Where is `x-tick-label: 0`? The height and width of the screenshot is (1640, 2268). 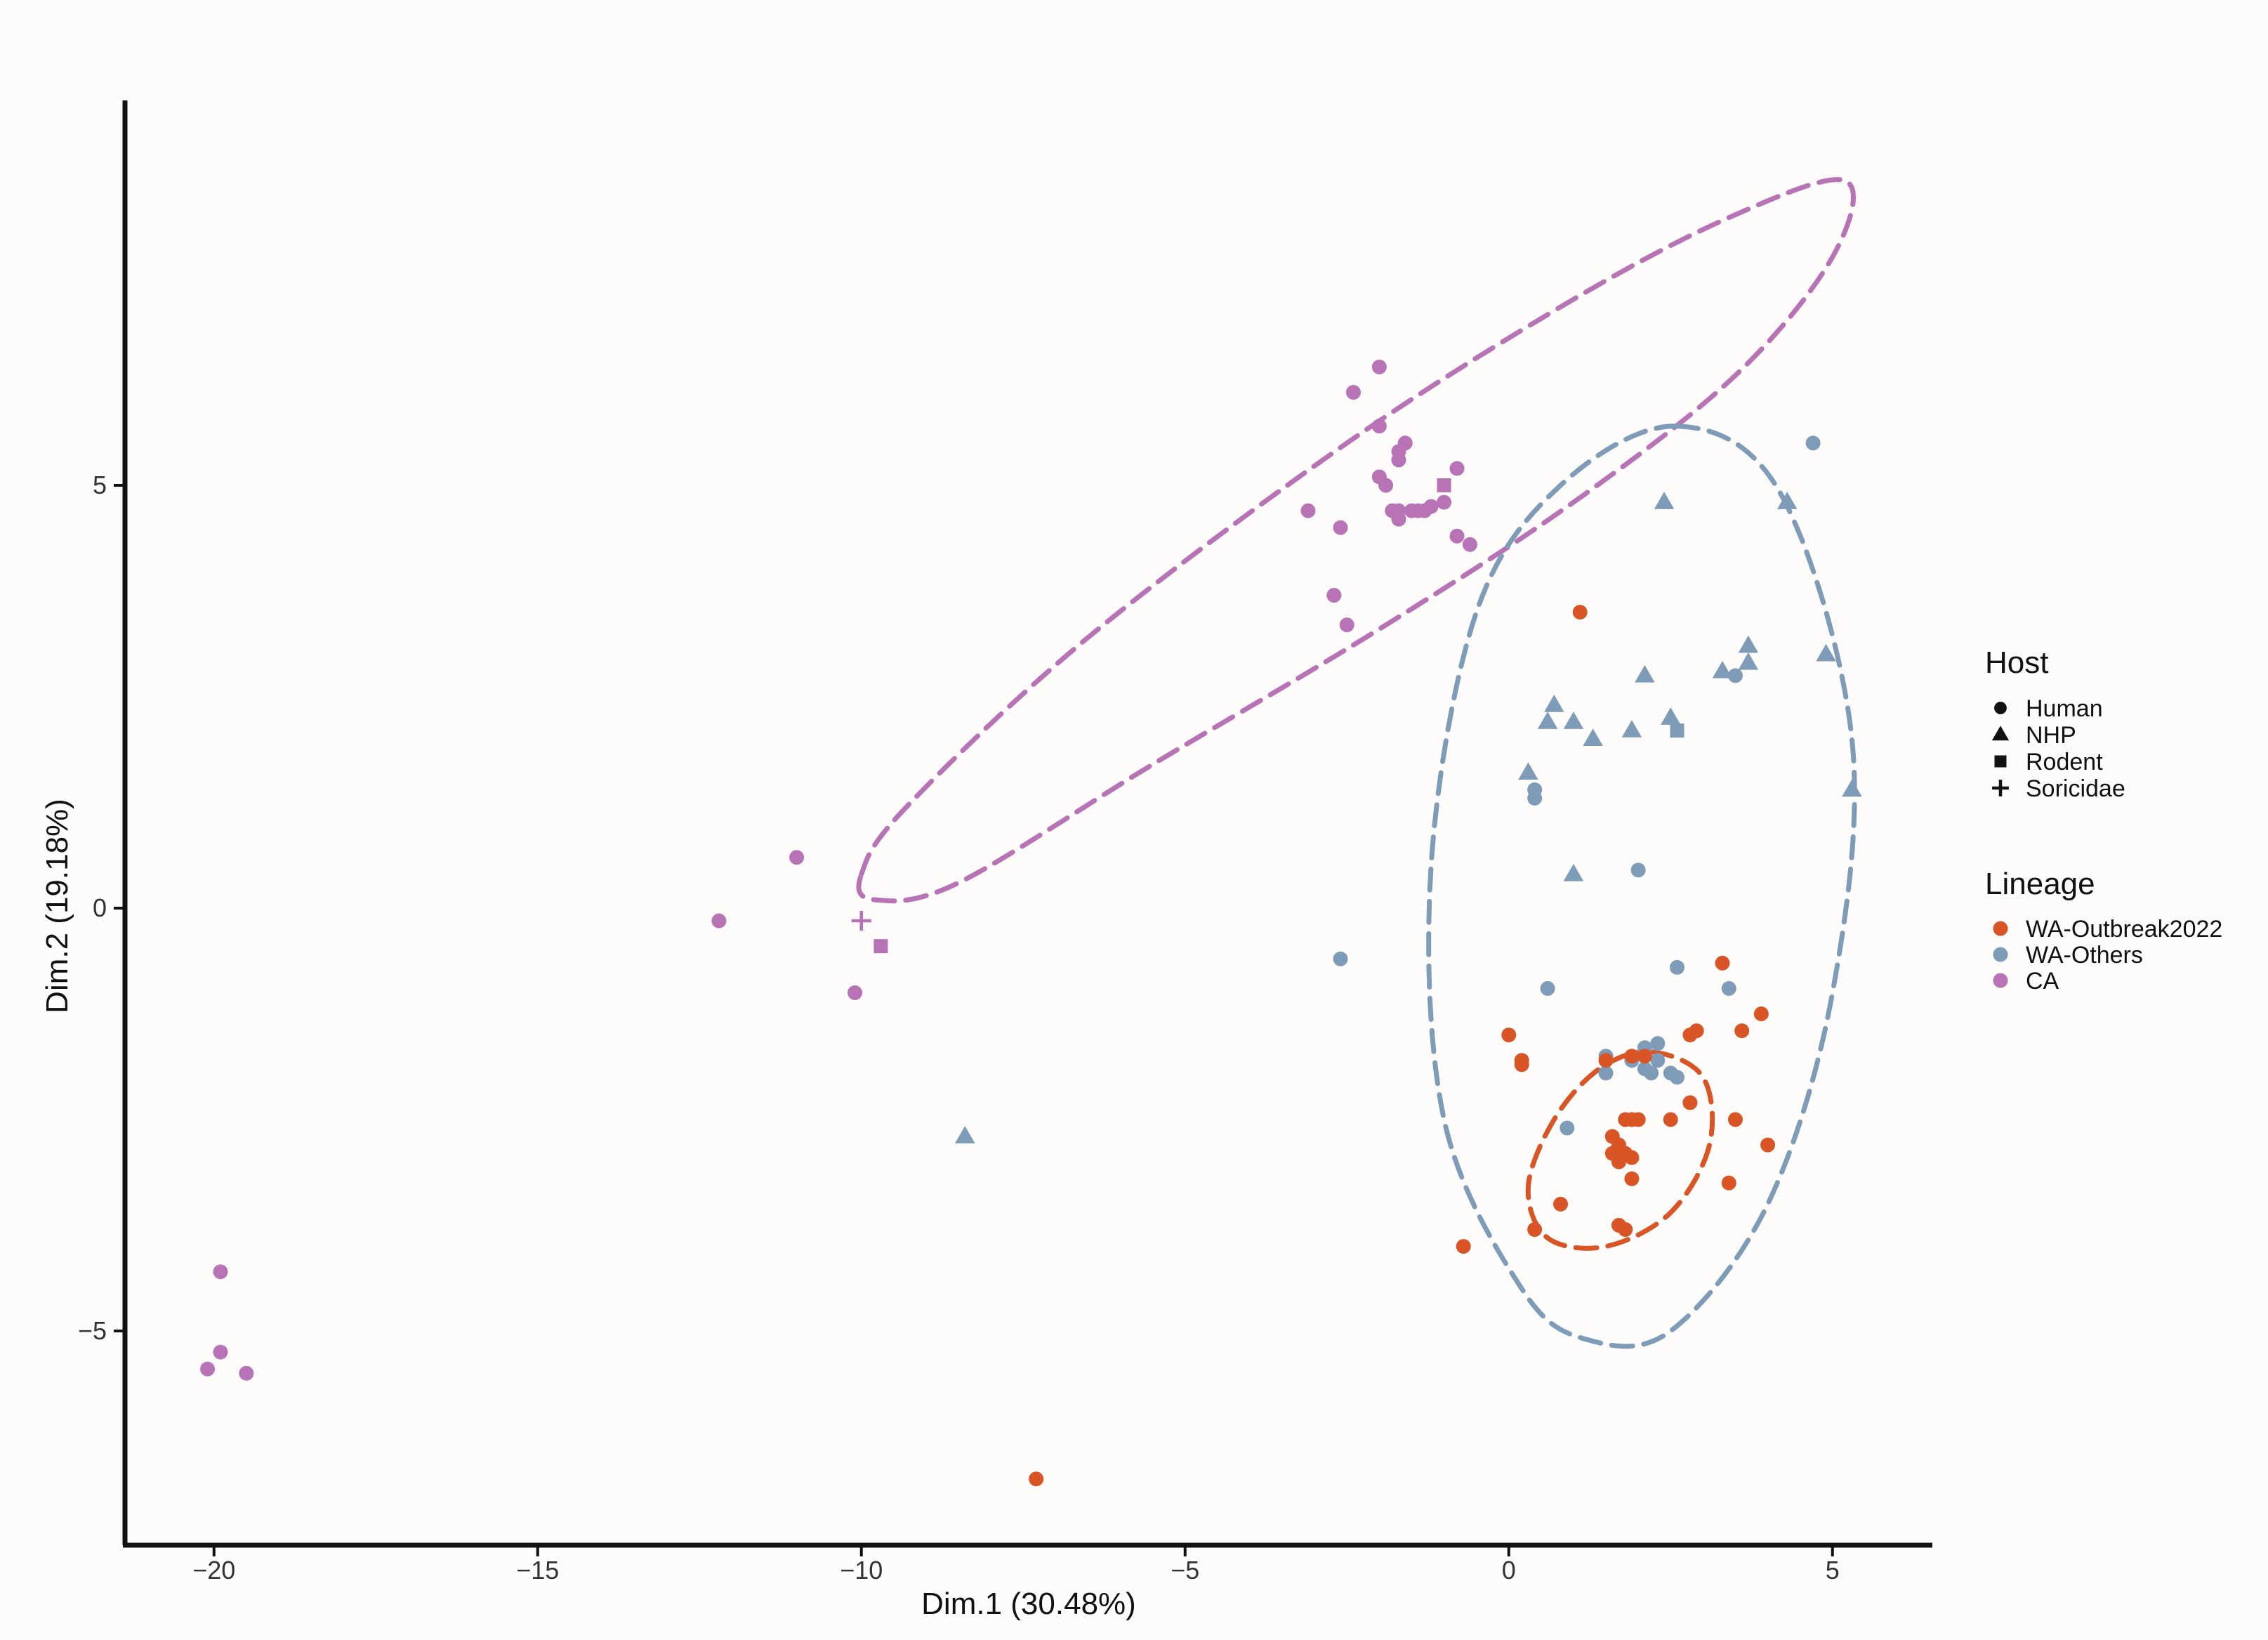 x-tick-label: 0 is located at coordinates (1509, 1570).